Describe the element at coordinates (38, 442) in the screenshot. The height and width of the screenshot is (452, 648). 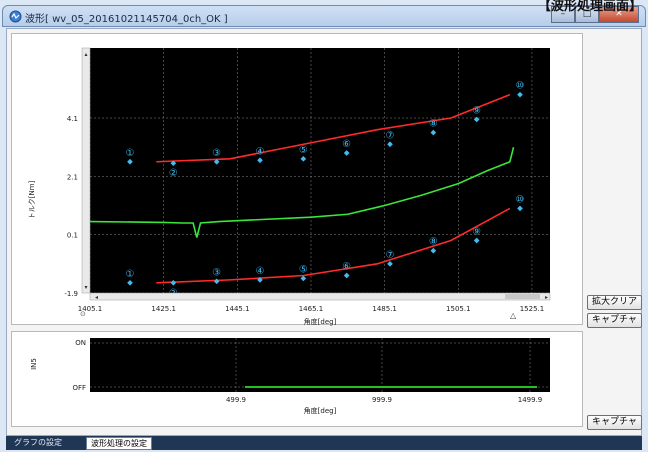
I see `tab-graph-settings: グラフの設定` at that location.